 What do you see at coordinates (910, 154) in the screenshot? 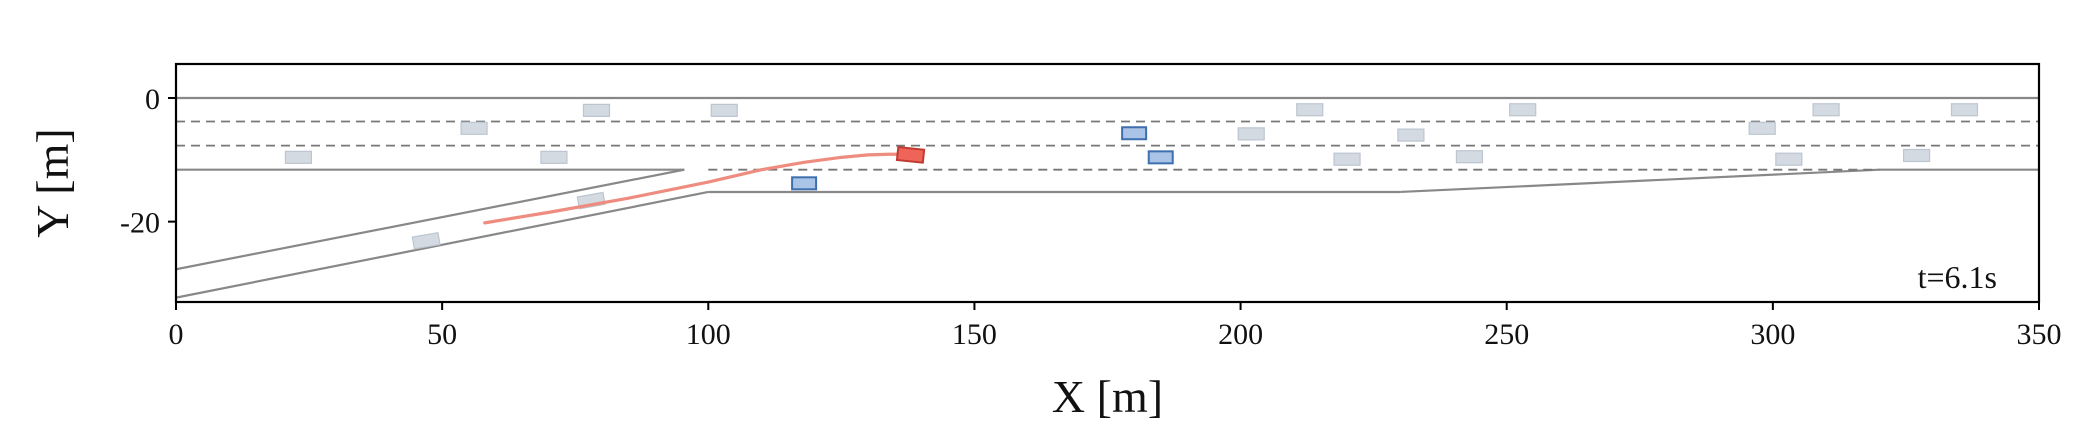
I see `ego-vehicle` at bounding box center [910, 154].